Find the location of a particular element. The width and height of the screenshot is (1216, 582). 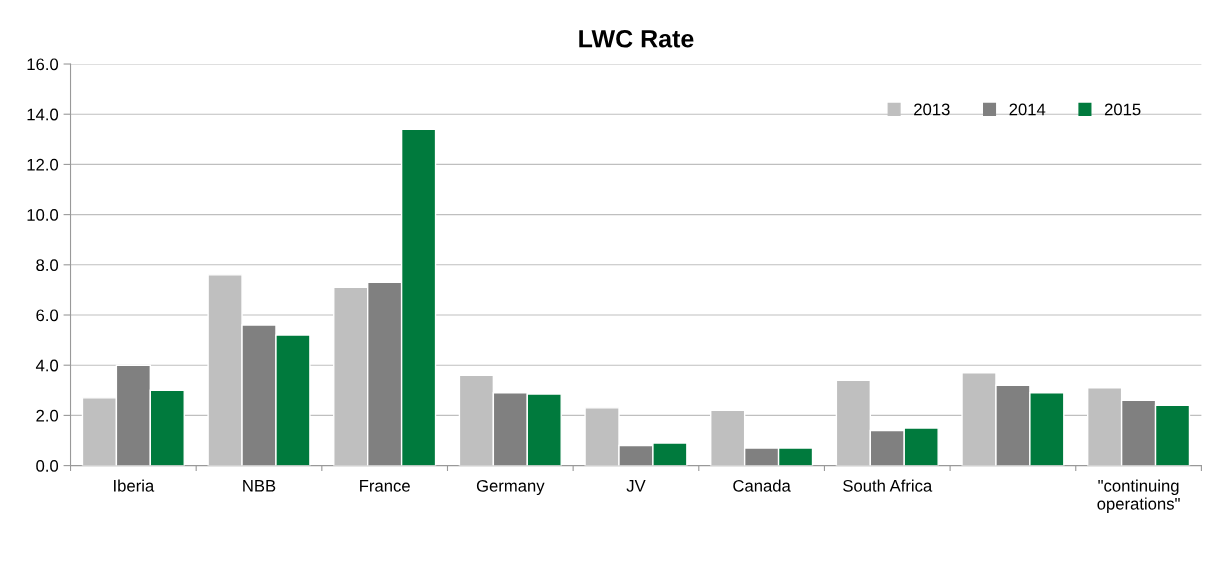

y-tick-label: 2.0 is located at coordinates (47, 415).